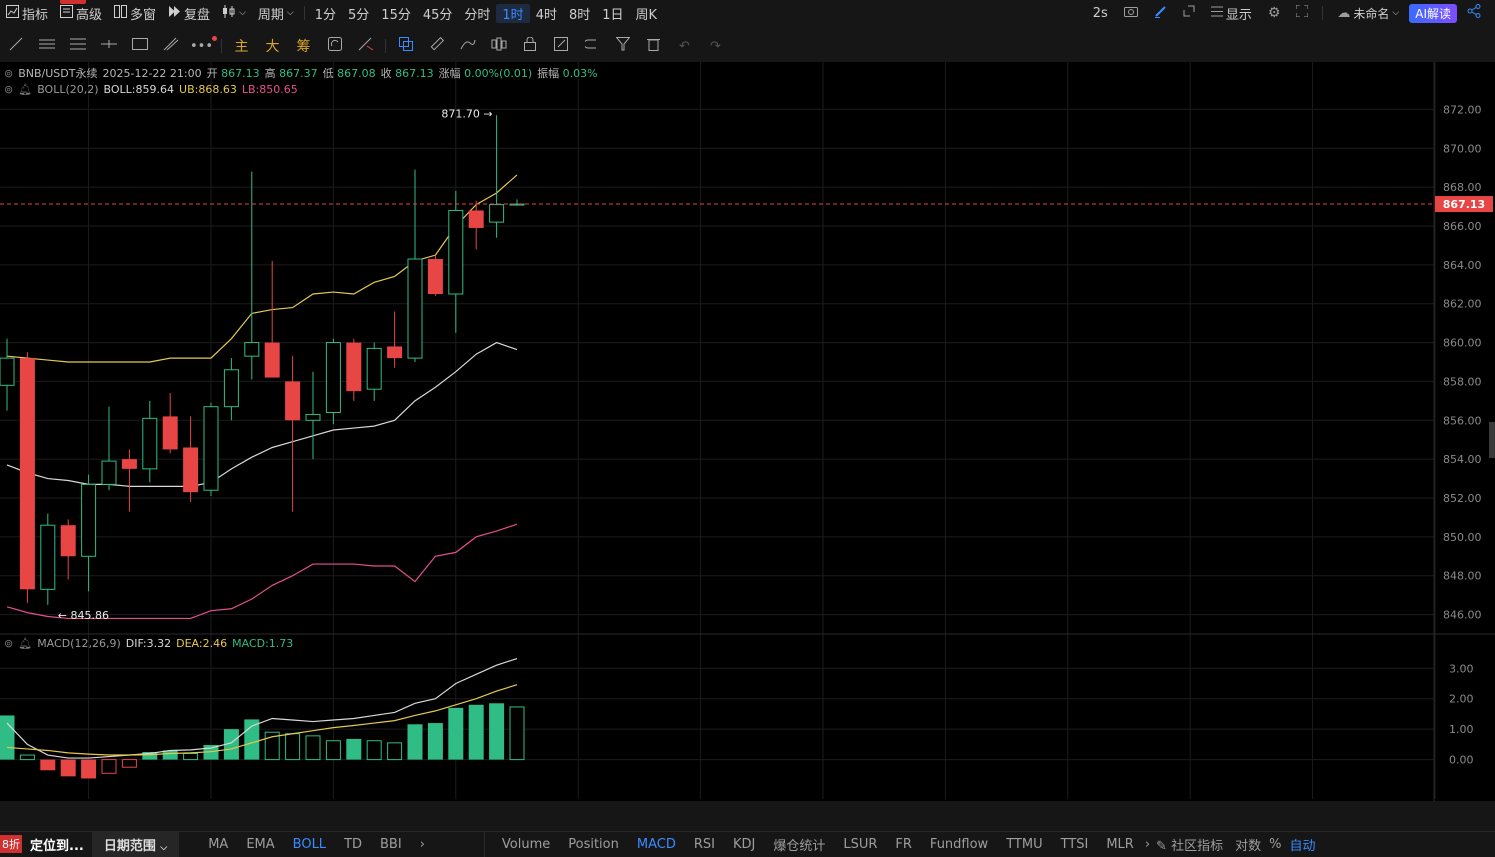  Describe the element at coordinates (135, 844) in the screenshot. I see `date-range-menu: 日期范围 ⌵` at that location.